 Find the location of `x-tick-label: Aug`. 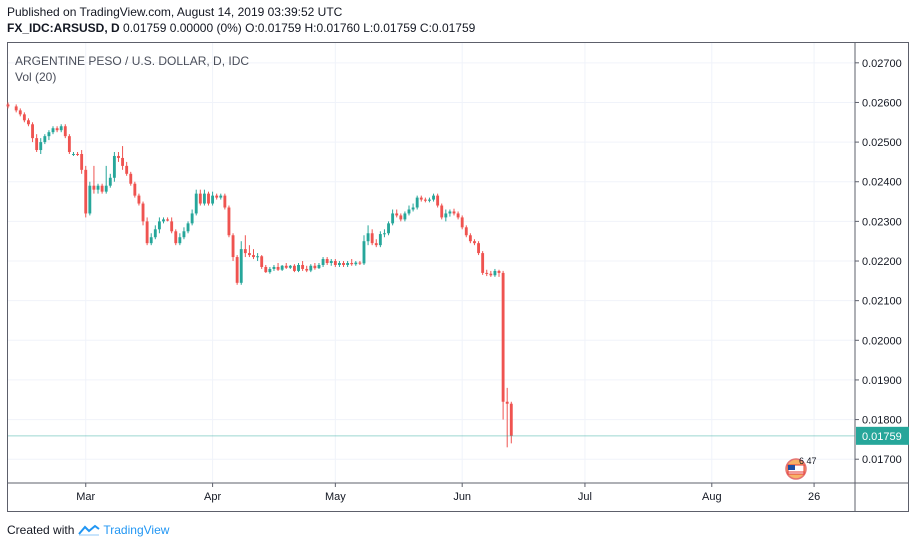

x-tick-label: Aug is located at coordinates (712, 497).